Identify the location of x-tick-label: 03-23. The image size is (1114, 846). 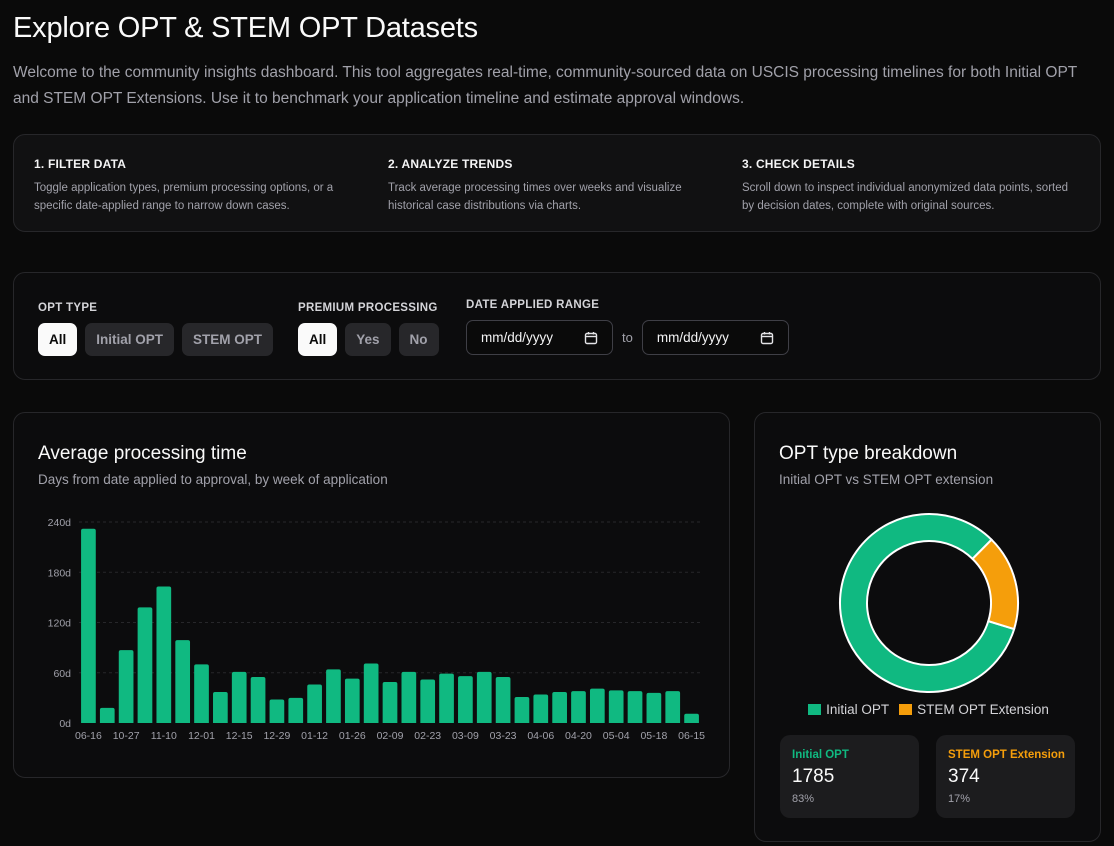
(503, 736).